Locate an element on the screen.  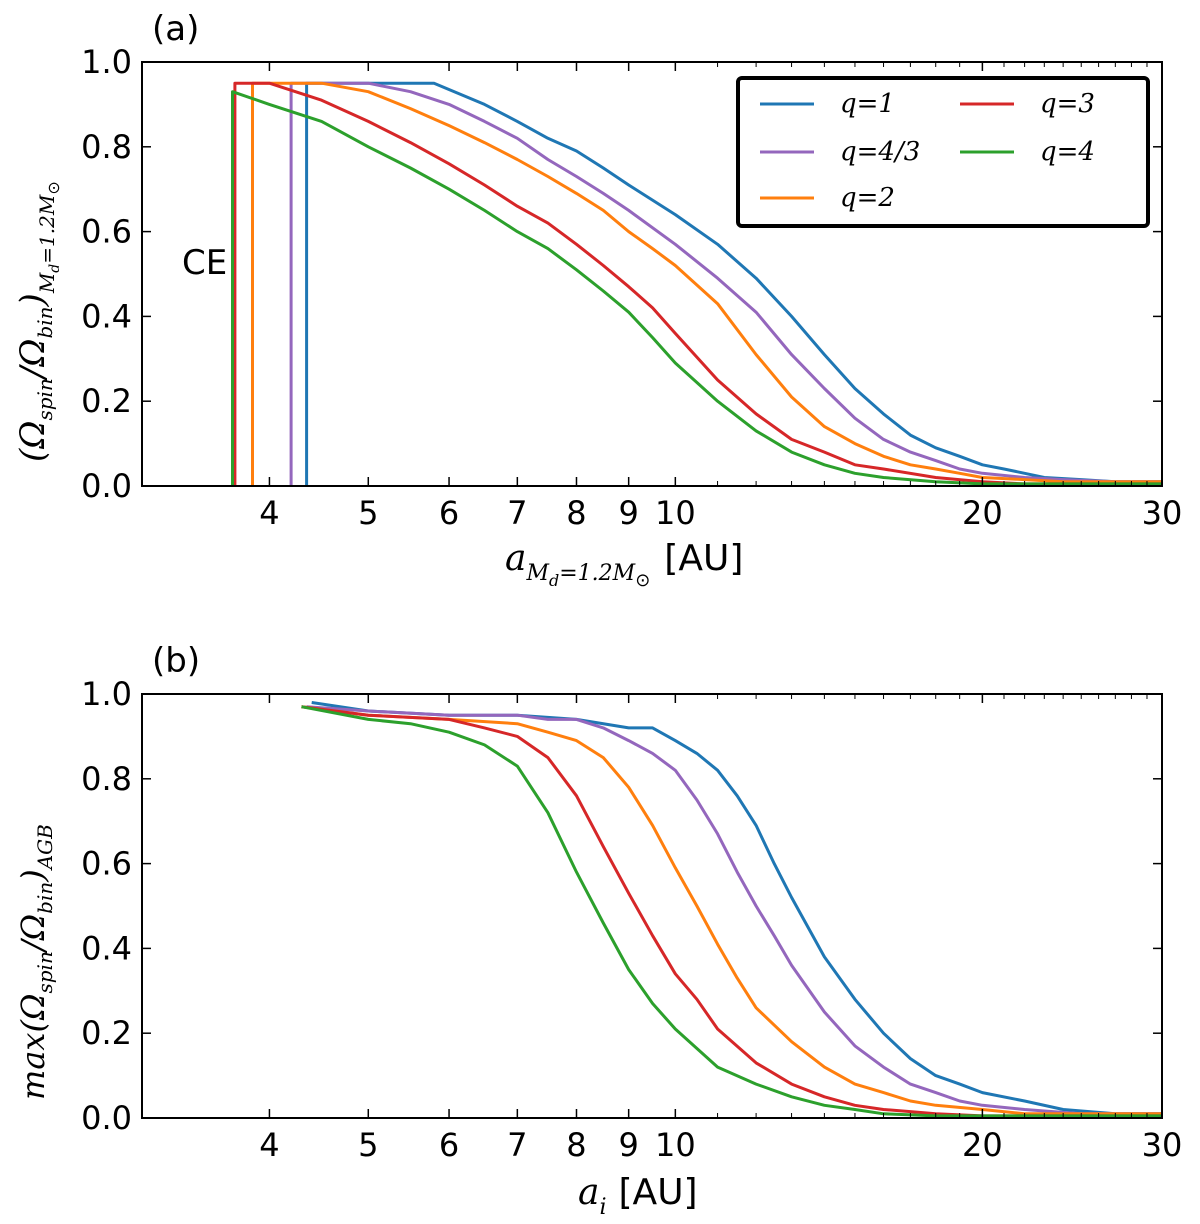
panel-b-xlabel: ai [AU] is located at coordinates (638, 1196).